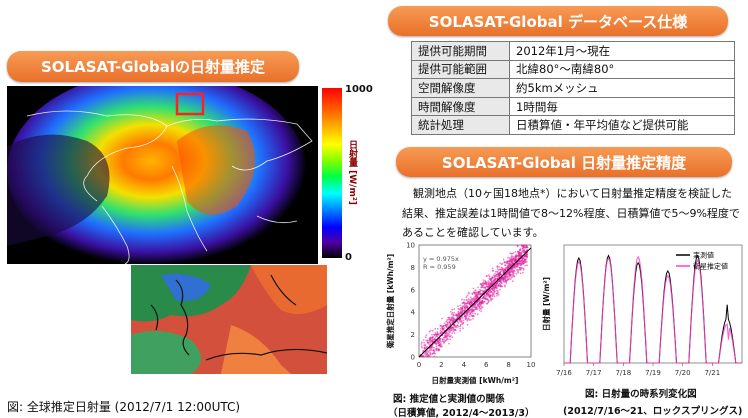 The height and width of the screenshot is (418, 748). Describe the element at coordinates (461, 413) in the screenshot. I see `scatter-caption-period: （日積算値, 2012/4～2013/3）` at that location.